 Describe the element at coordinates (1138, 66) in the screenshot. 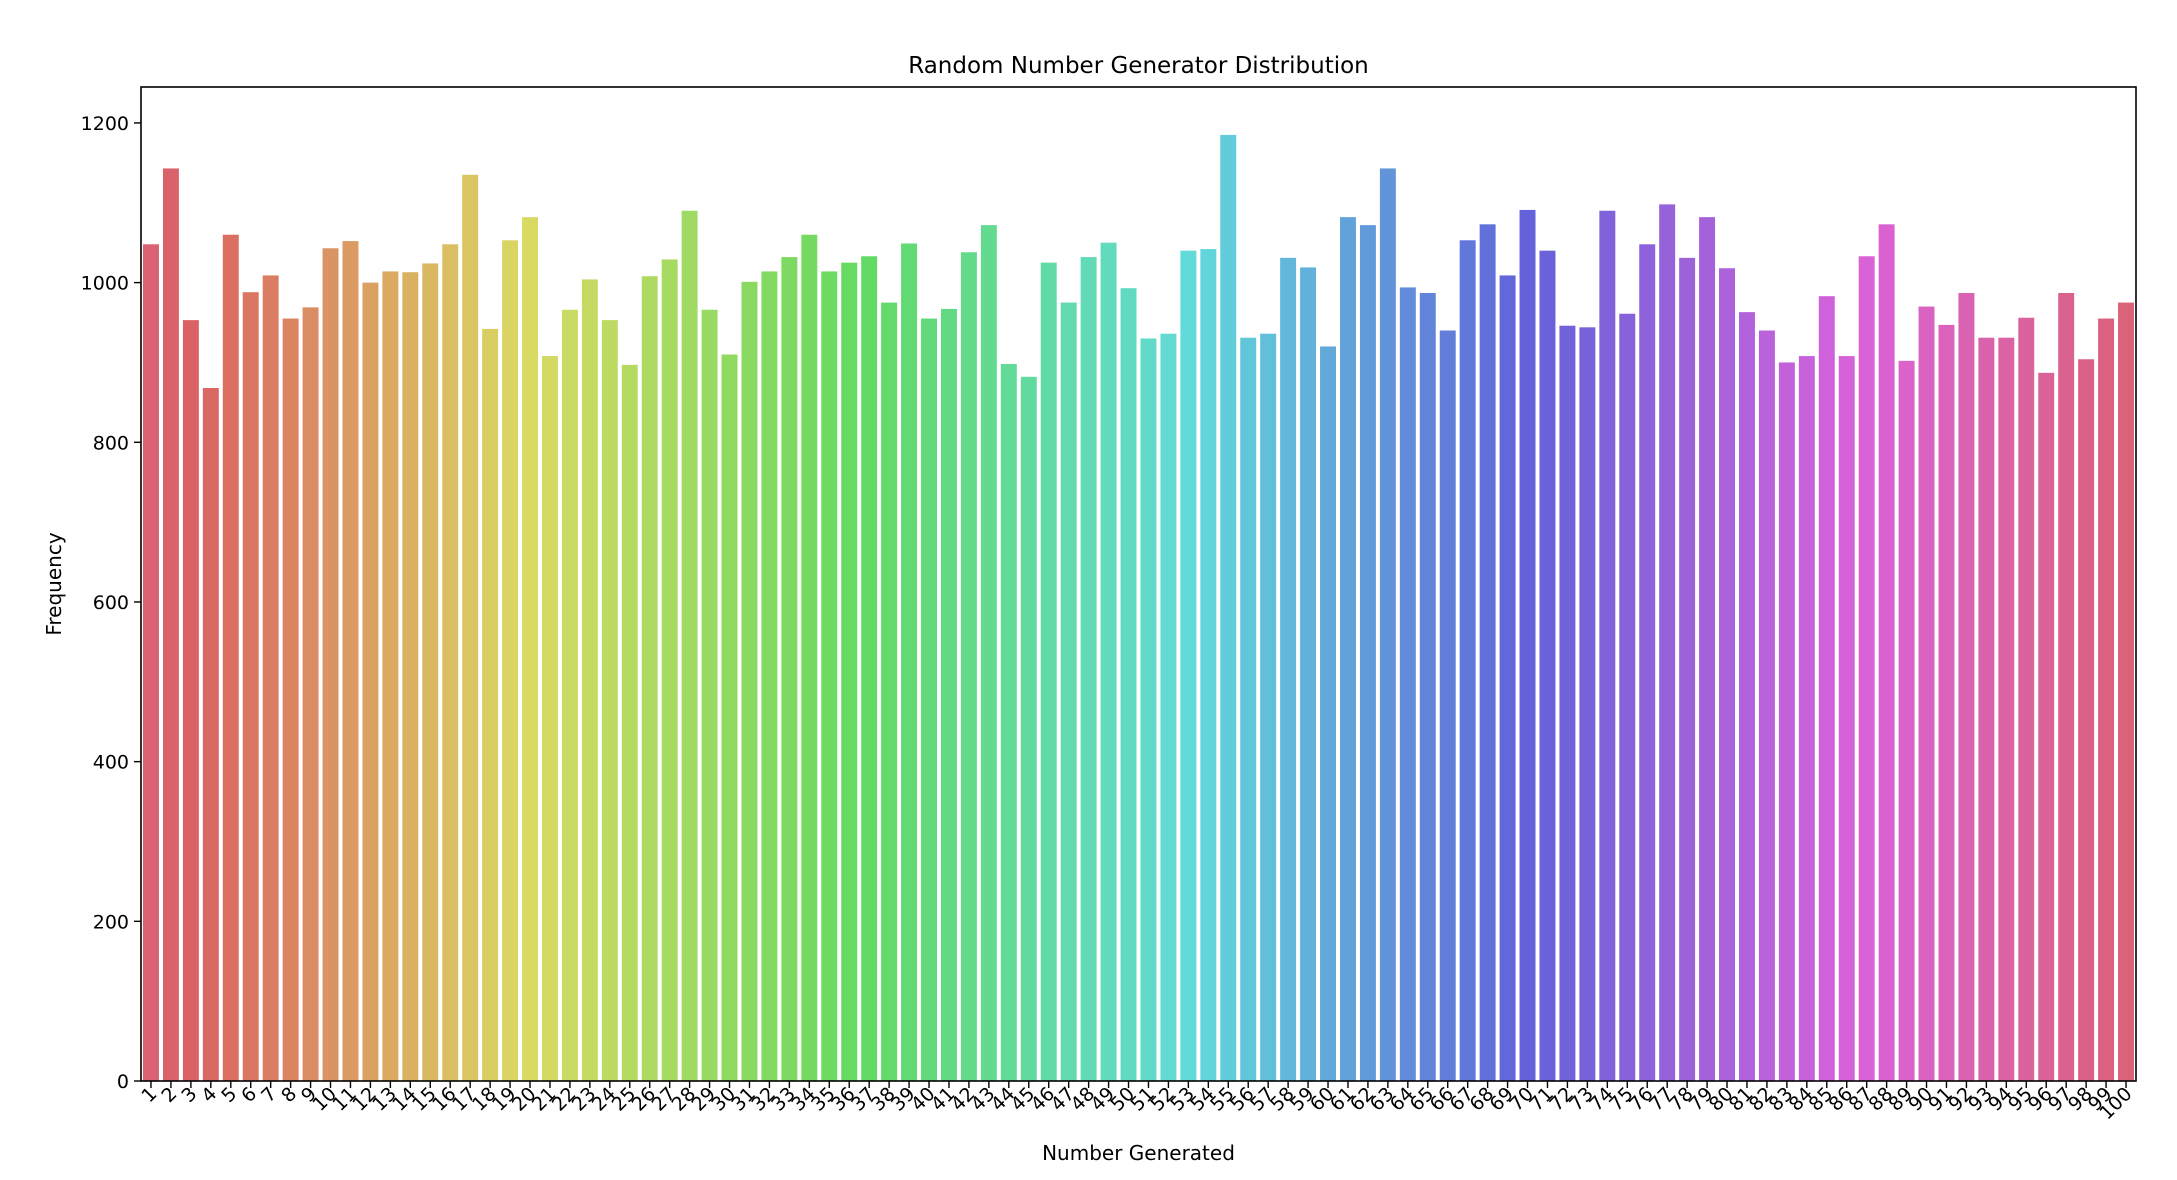

I see `chart-title: Random Number Generator Distribution` at that location.